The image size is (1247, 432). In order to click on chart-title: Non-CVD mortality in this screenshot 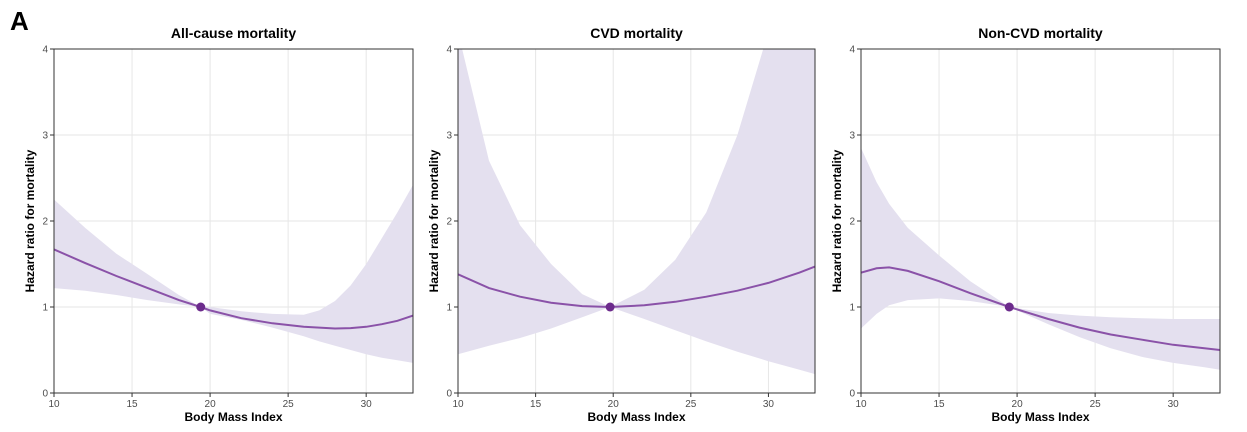, I will do `click(1040, 33)`.